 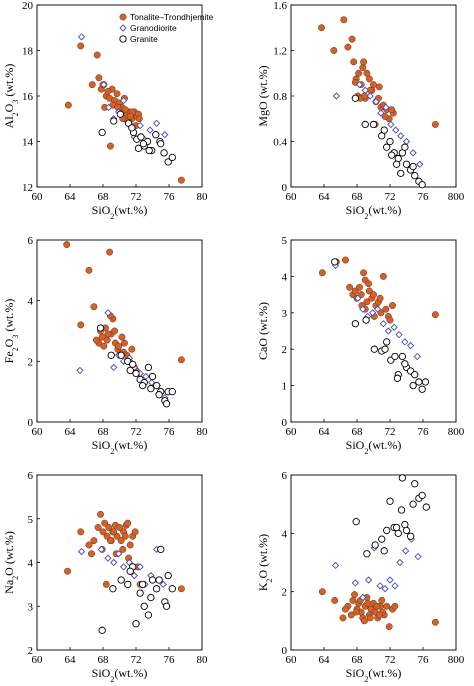 I want to click on y-axis-label: Fe2O3 (wt.%), so click(x=11, y=331).